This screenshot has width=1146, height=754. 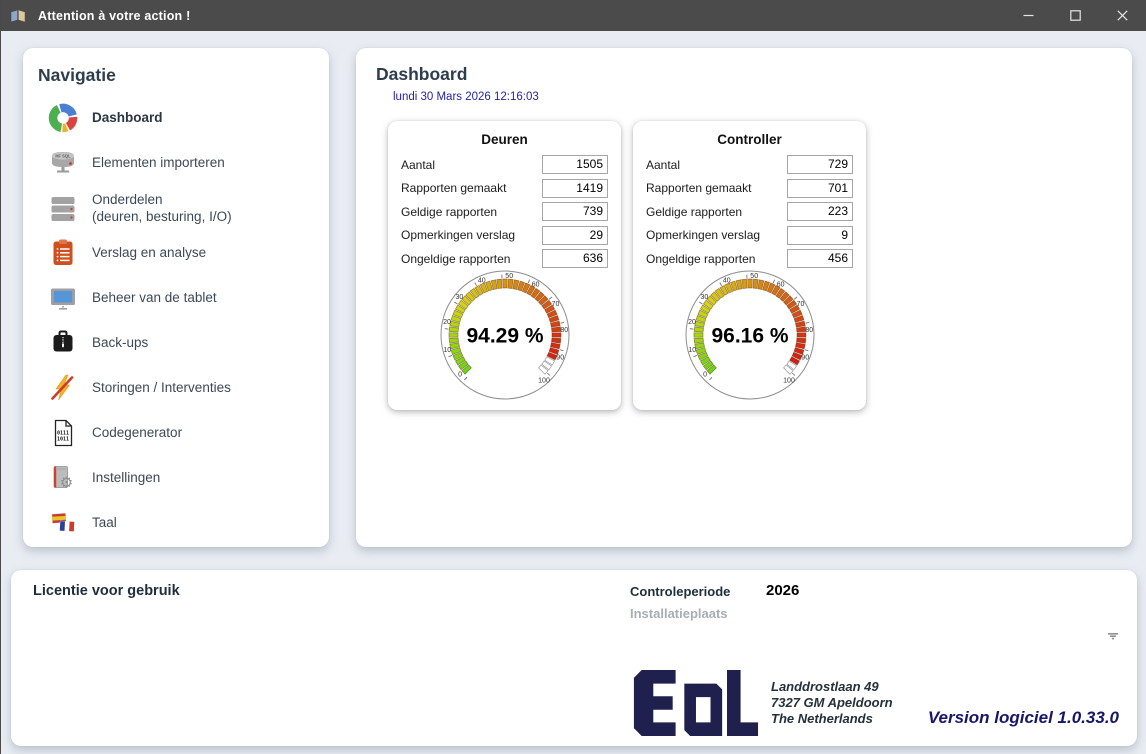 What do you see at coordinates (460, 374) in the screenshot?
I see `svg-text: 0` at bounding box center [460, 374].